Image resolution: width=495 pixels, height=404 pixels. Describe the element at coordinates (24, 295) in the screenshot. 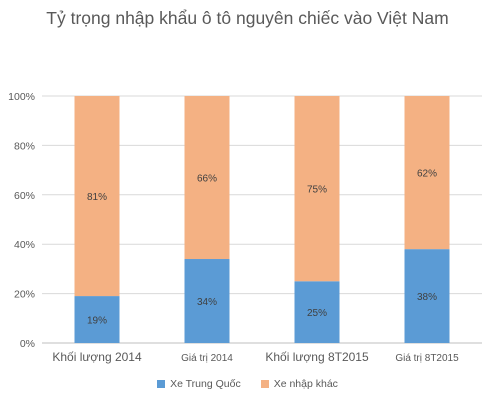

I see `y-tick-label: 20%` at that location.